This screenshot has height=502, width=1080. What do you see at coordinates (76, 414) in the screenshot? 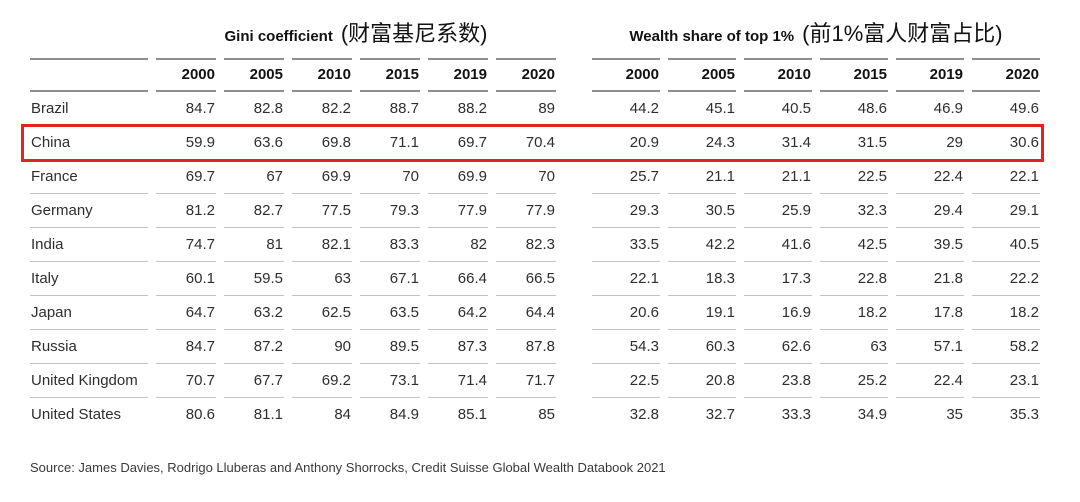
I see `country-cell: United States` at bounding box center [76, 414].